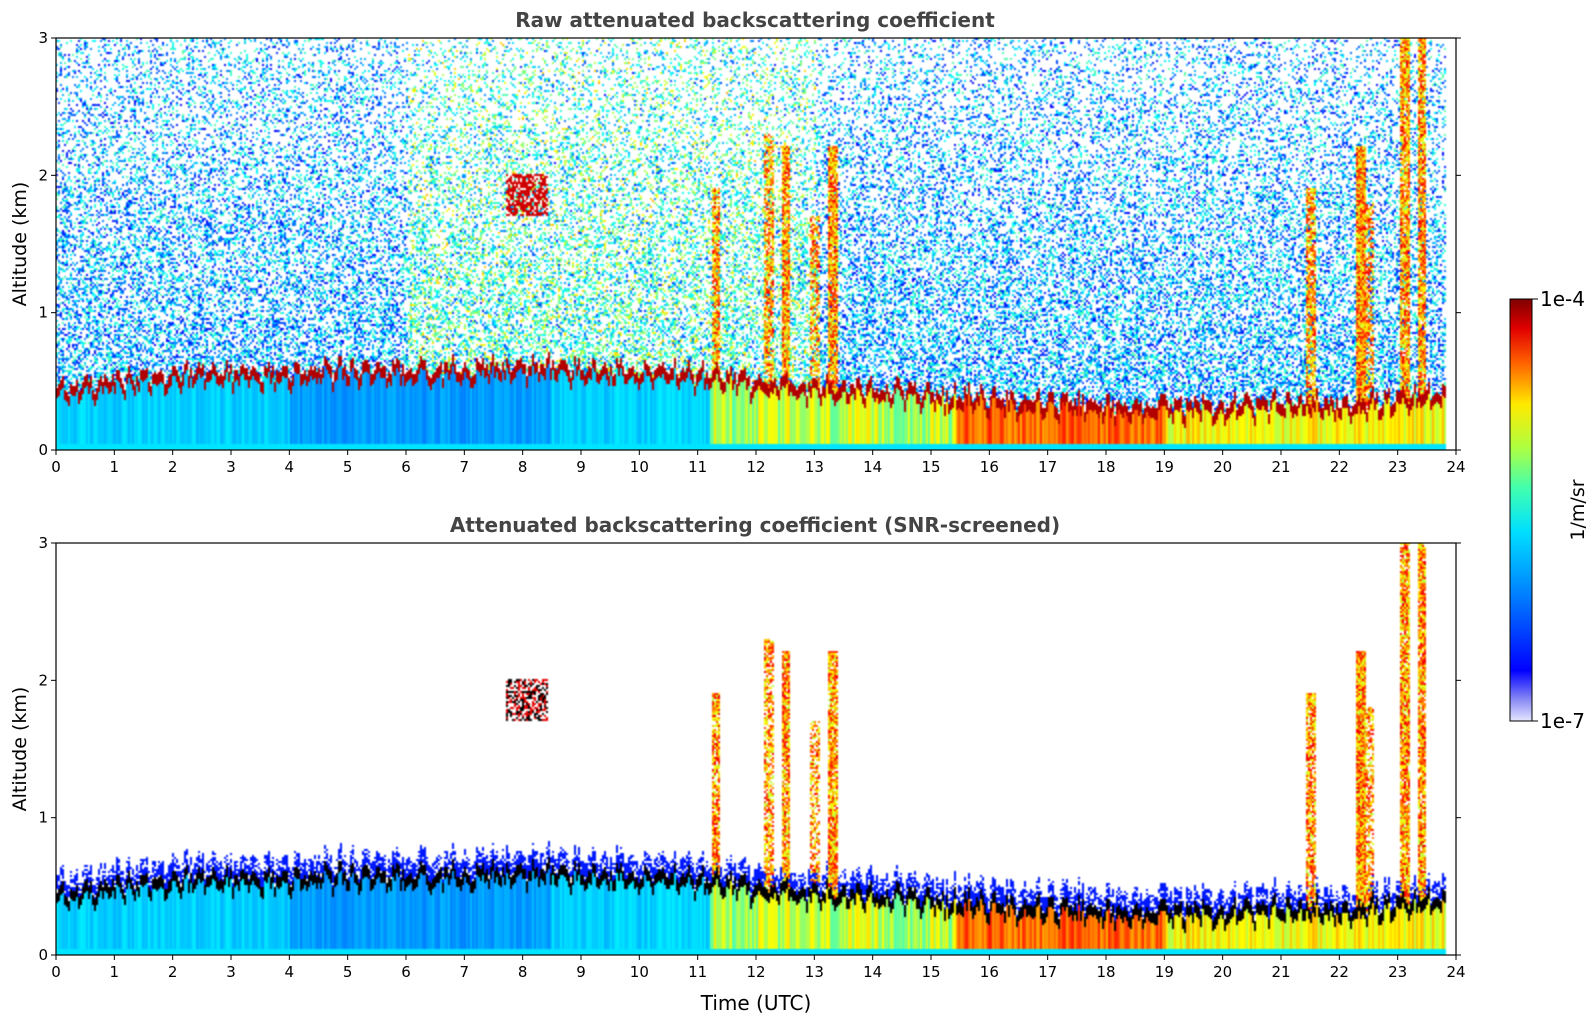  I want to click on panel-raw-ylabel: Altitude (km), so click(20, 244).